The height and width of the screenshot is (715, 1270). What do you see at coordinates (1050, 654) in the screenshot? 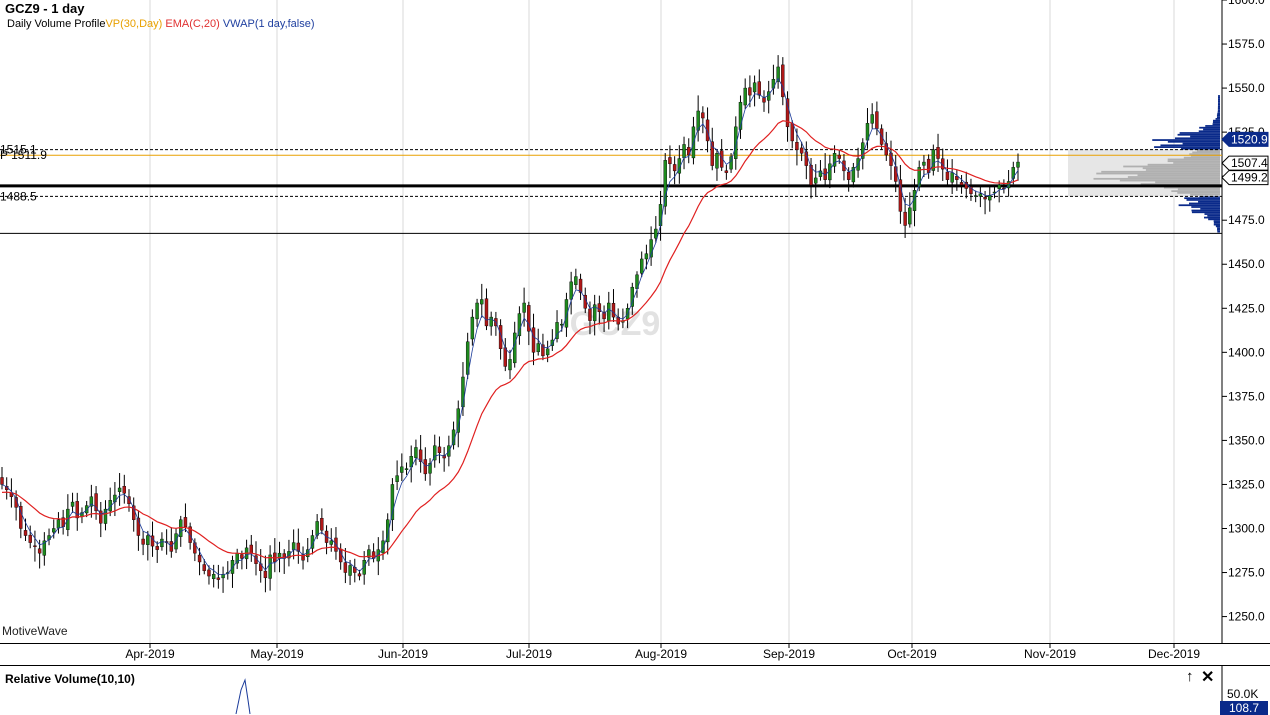
I see `x-tick-label: Nov-2019` at bounding box center [1050, 654].